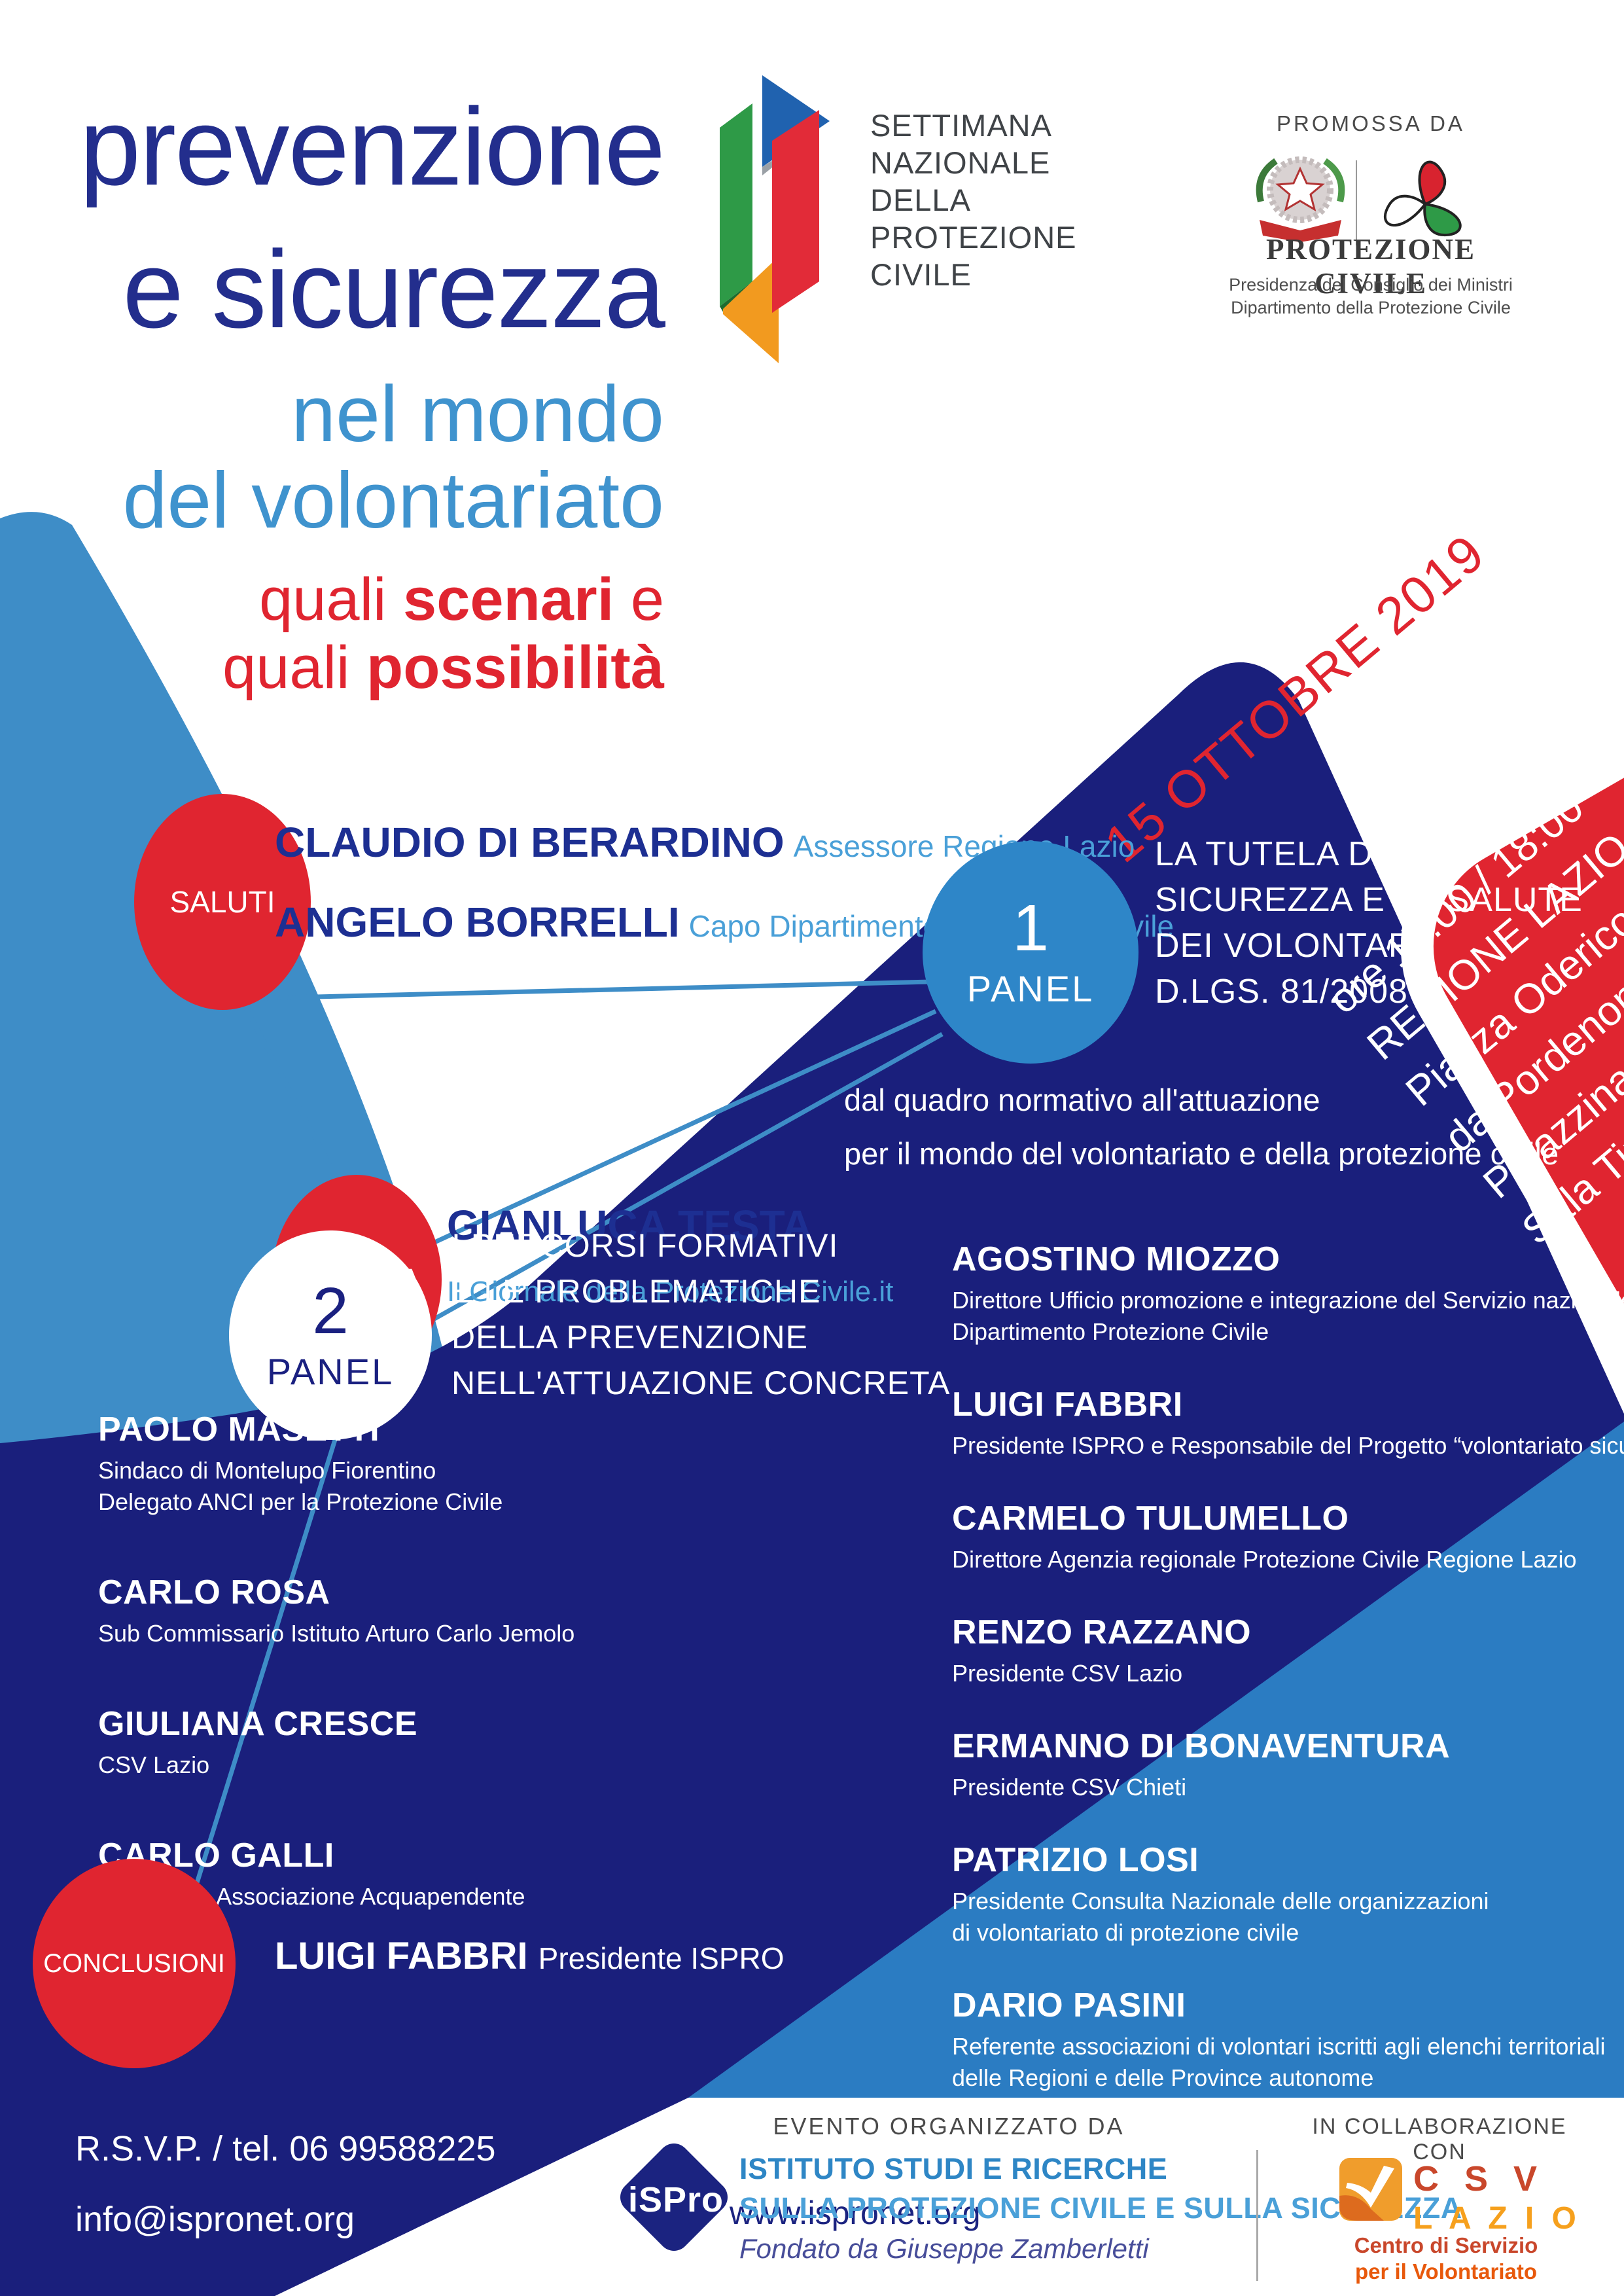 The height and width of the screenshot is (2296, 1624). What do you see at coordinates (684, 1127) in the screenshot?
I see `connector-modera-panel1` at bounding box center [684, 1127].